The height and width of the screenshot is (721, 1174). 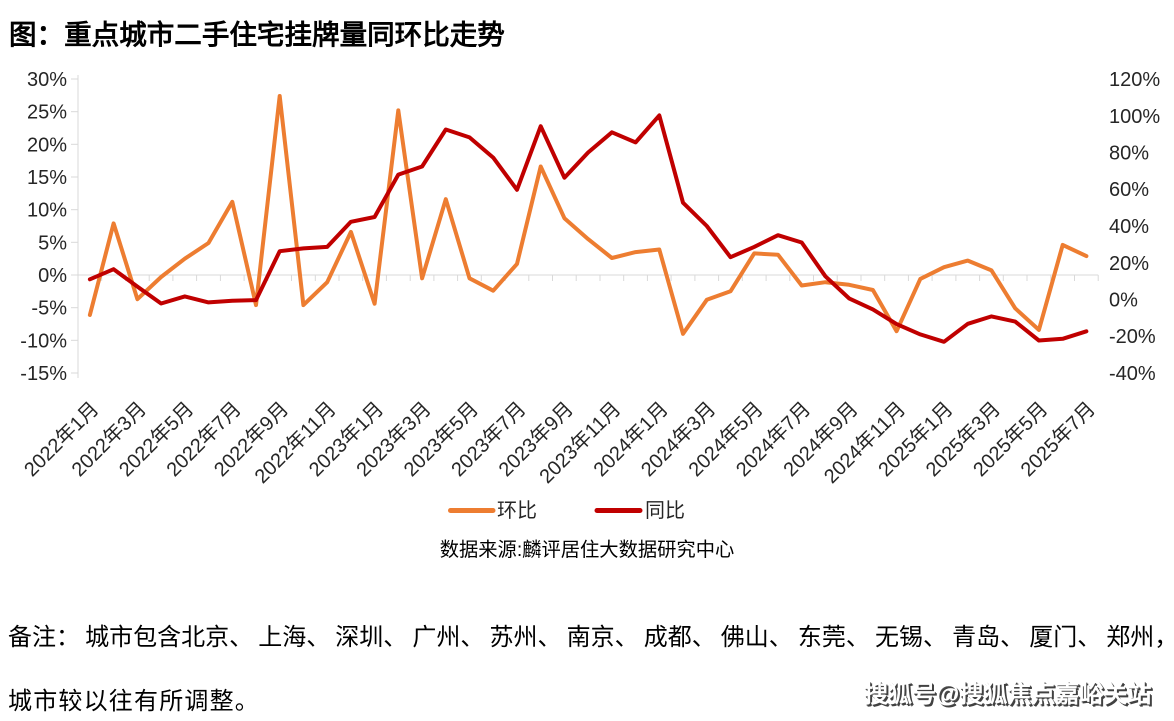 I want to click on svg-text: 30%, so click(x=47, y=80).